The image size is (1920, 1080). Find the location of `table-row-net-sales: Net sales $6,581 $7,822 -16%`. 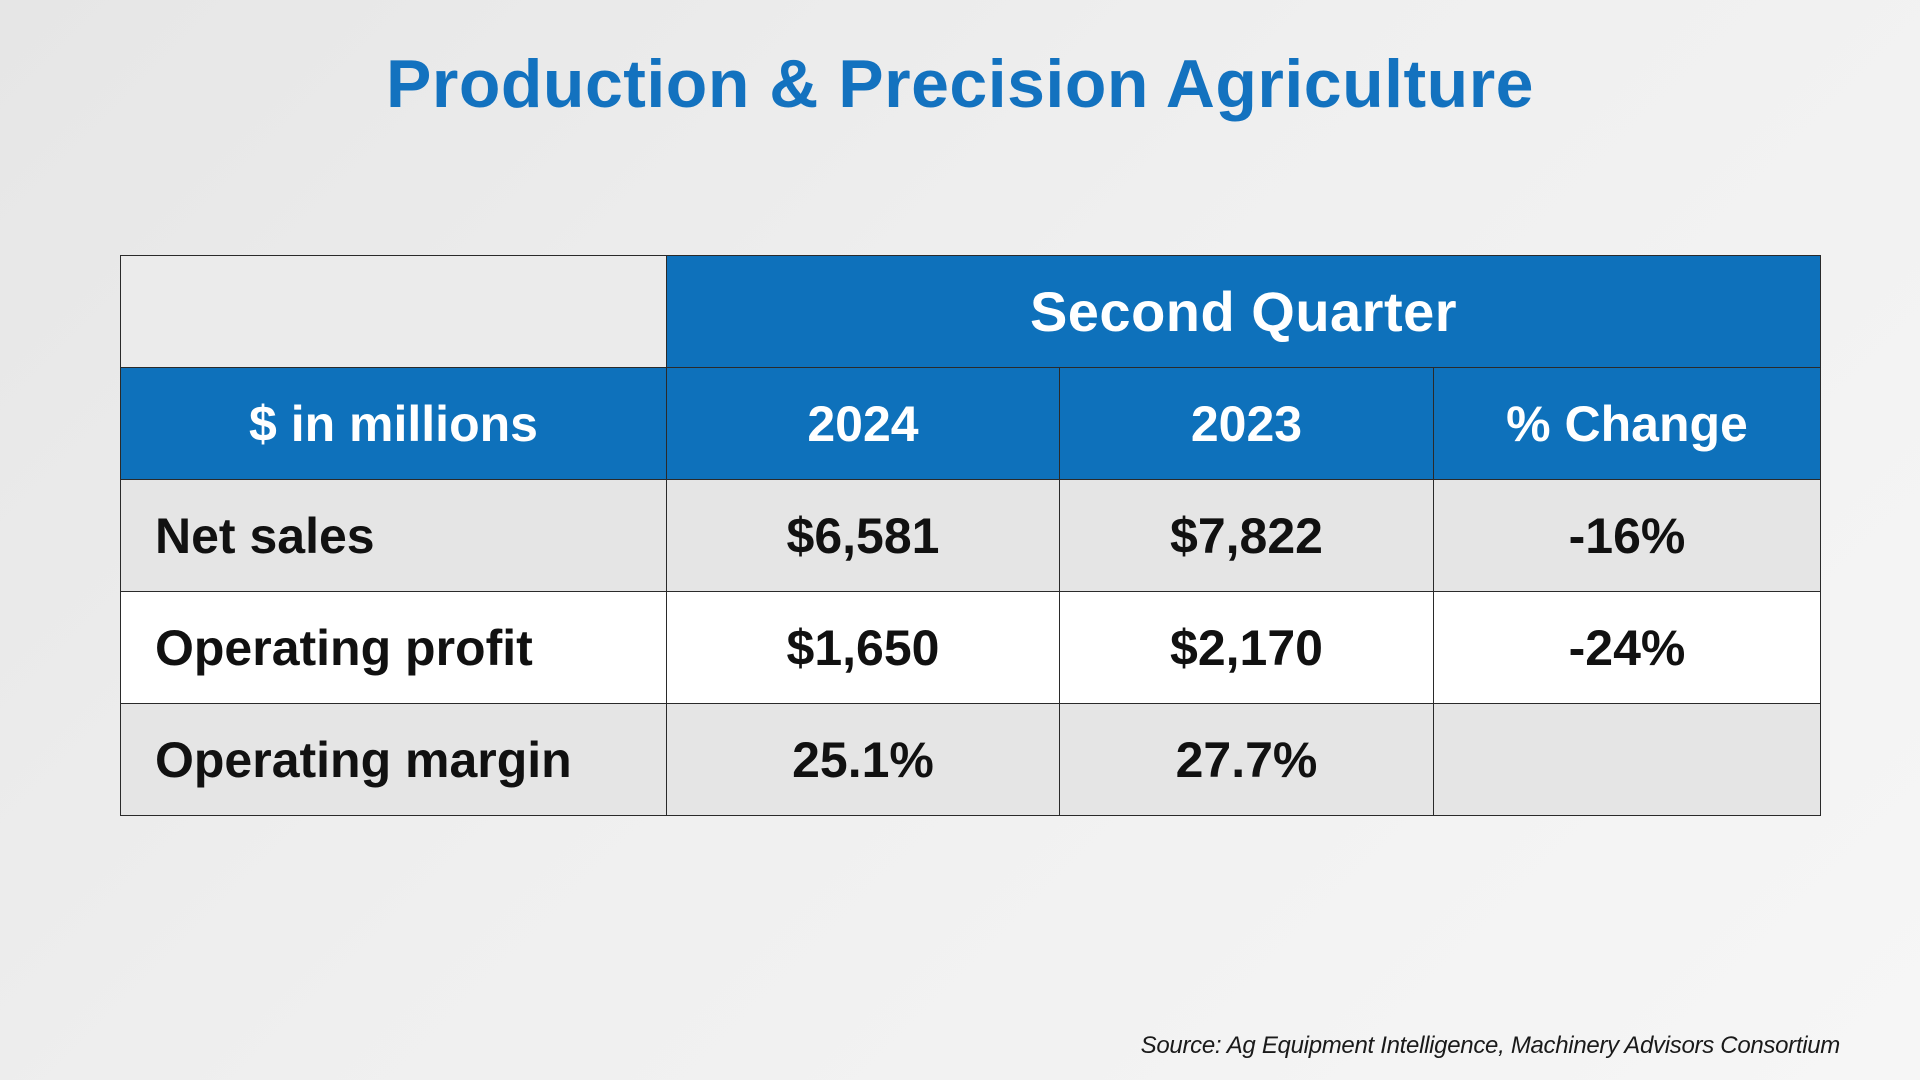

table-row-net-sales: Net sales $6,581 $7,822 -16% is located at coordinates (970, 535).